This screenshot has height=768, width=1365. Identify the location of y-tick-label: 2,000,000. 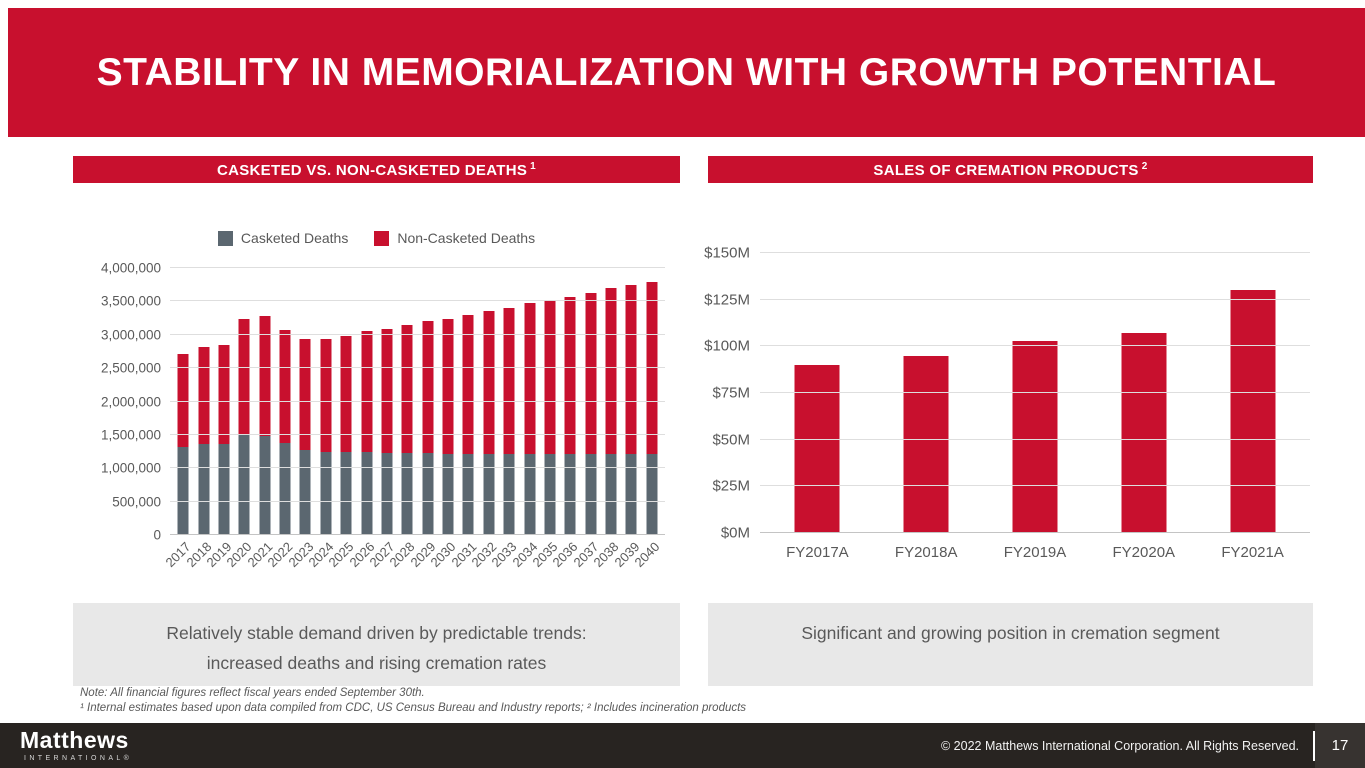
(130, 401).